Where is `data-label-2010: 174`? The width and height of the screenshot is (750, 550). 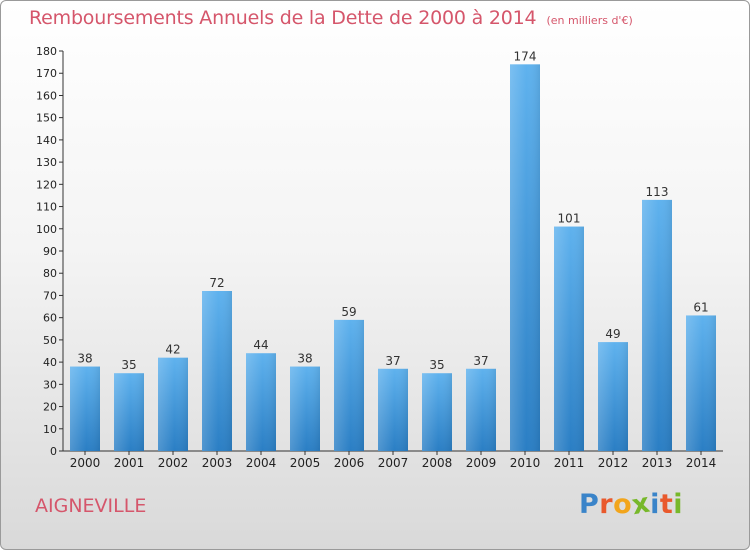 data-label-2010: 174 is located at coordinates (525, 56).